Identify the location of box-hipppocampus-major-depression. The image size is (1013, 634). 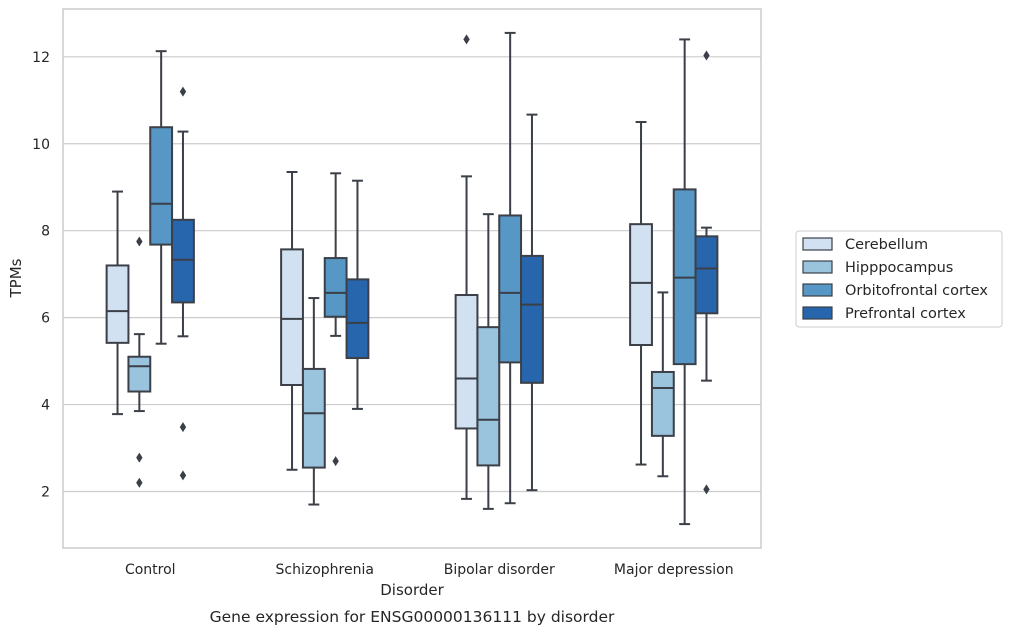
(662, 384).